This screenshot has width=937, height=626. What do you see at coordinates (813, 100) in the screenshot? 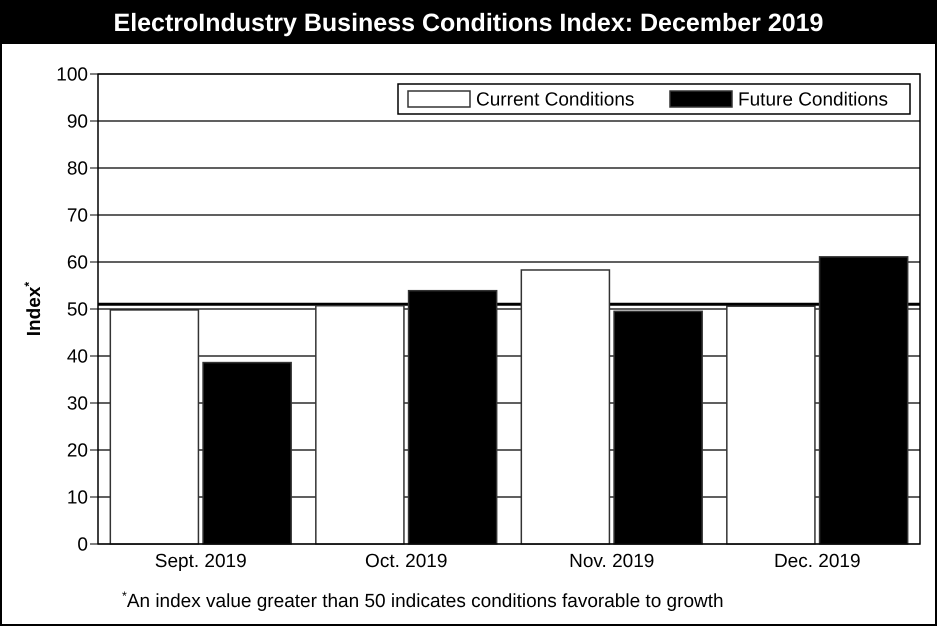
I see `legend-label: Future Conditions` at bounding box center [813, 100].